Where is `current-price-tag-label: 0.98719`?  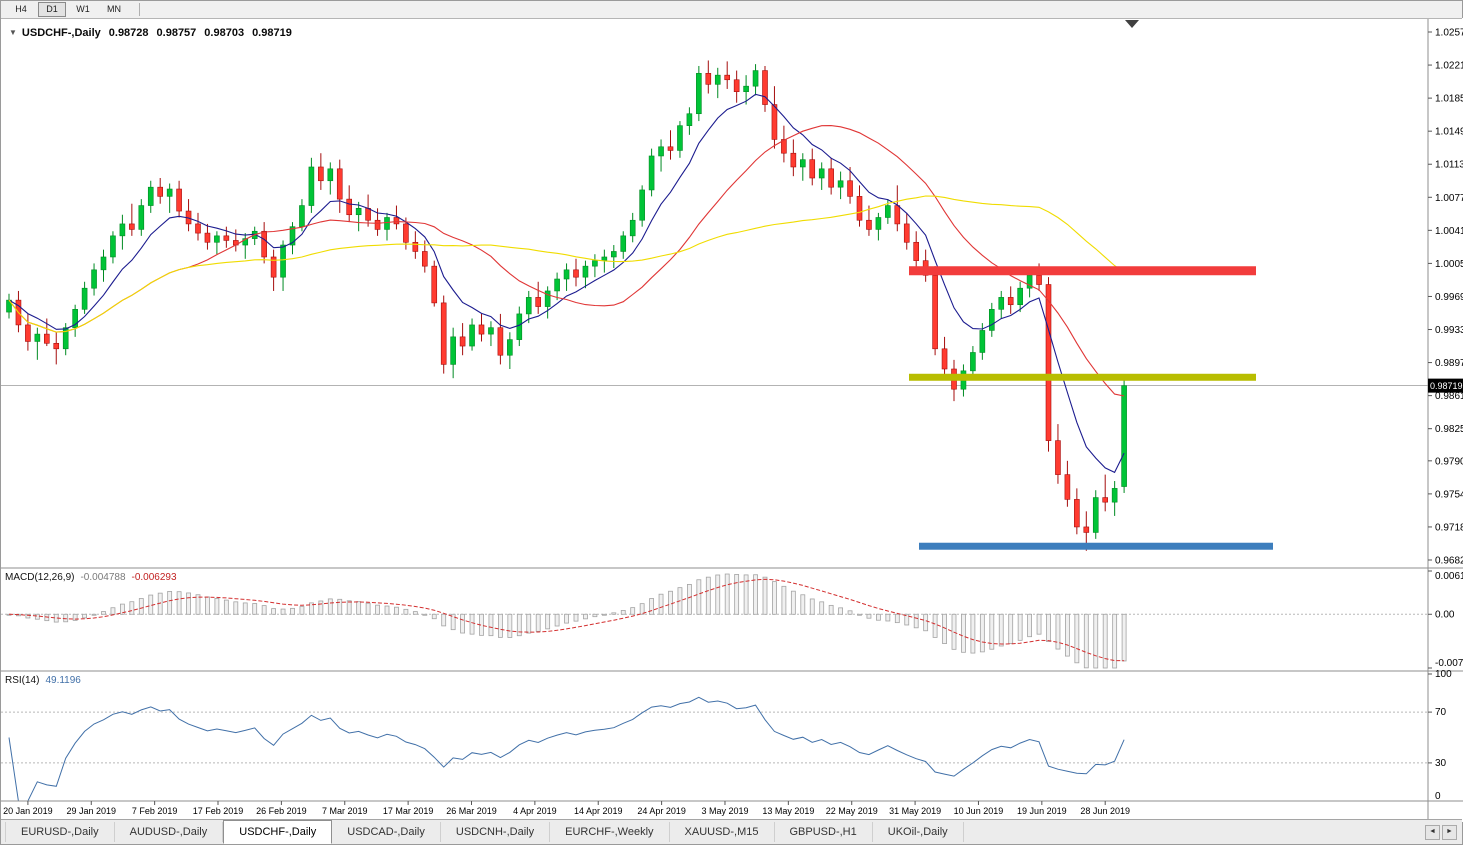 current-price-tag-label: 0.98719 is located at coordinates (1446, 386).